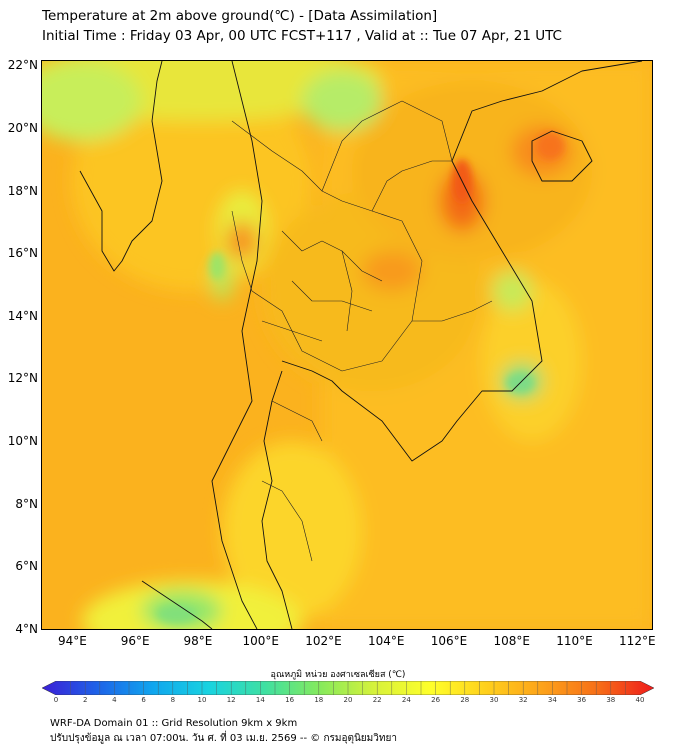 The image size is (676, 756). What do you see at coordinates (260, 700) in the screenshot?
I see `colorbar-tick-label: 14` at bounding box center [260, 700].